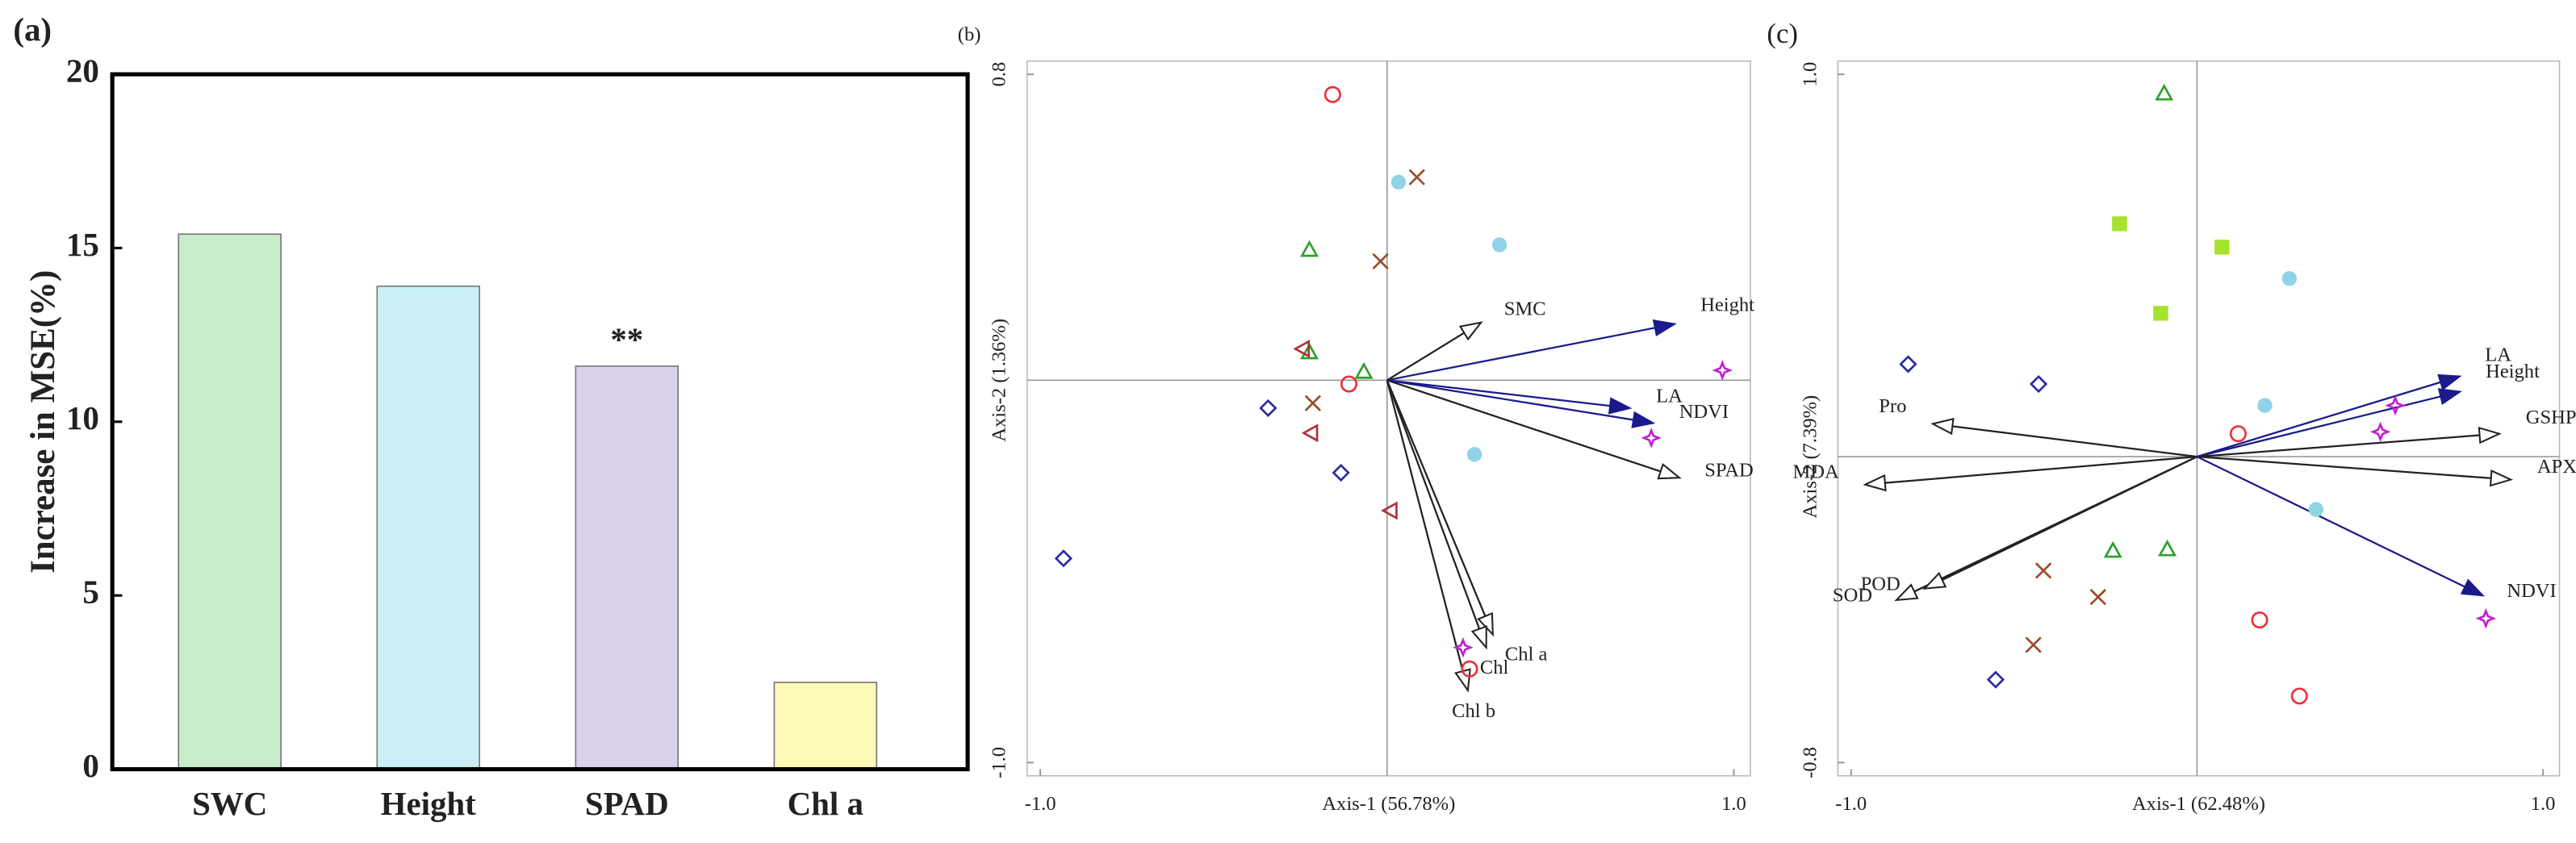 This screenshot has width=2576, height=843. I want to click on arrow-label: SOD, so click(1852, 595).